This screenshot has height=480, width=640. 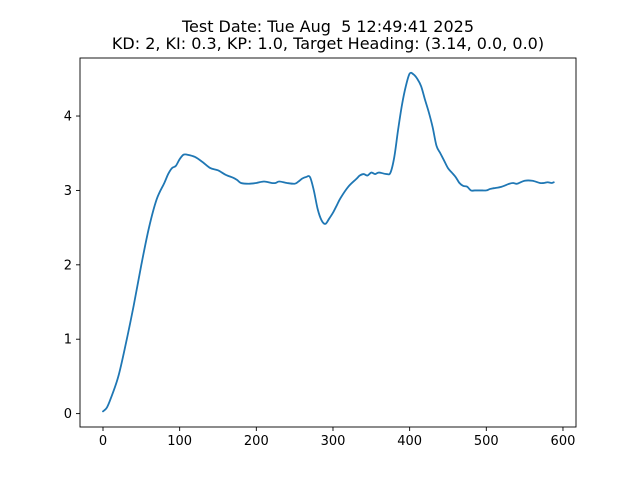 What do you see at coordinates (563, 441) in the screenshot?
I see `x-tick-label: 600` at bounding box center [563, 441].